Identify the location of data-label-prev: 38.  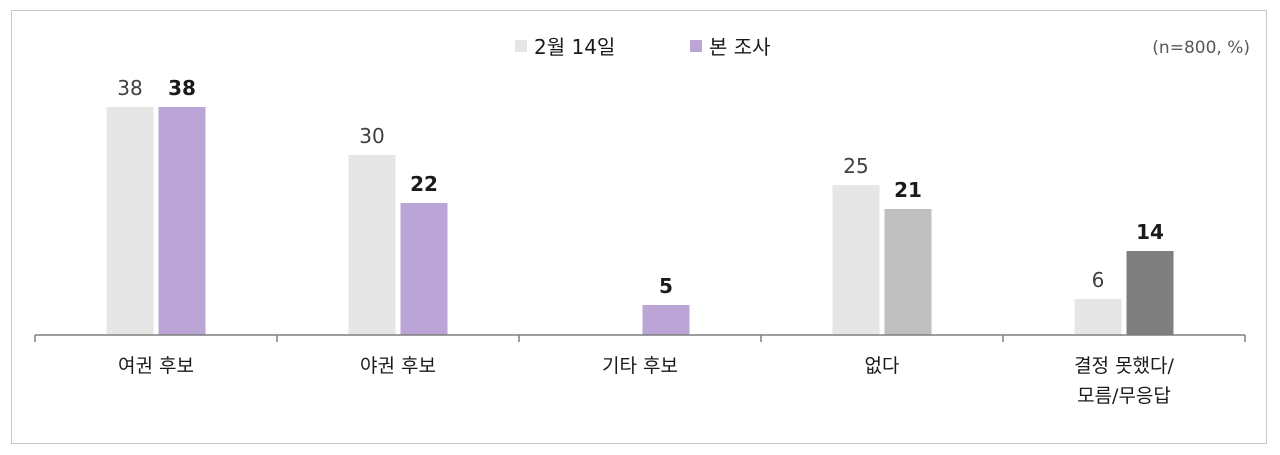
(129, 88).